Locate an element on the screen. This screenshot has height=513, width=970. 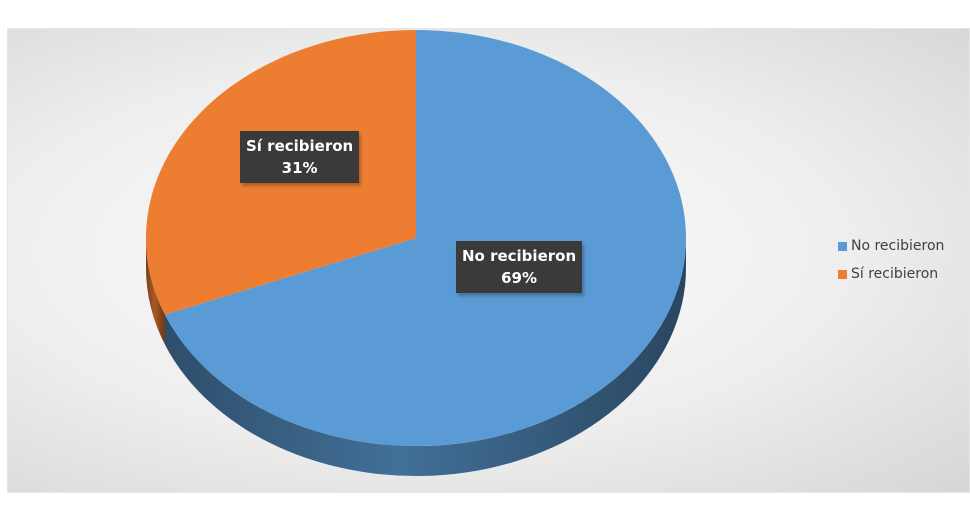
data-label-category: No recibieron is located at coordinates (519, 256).